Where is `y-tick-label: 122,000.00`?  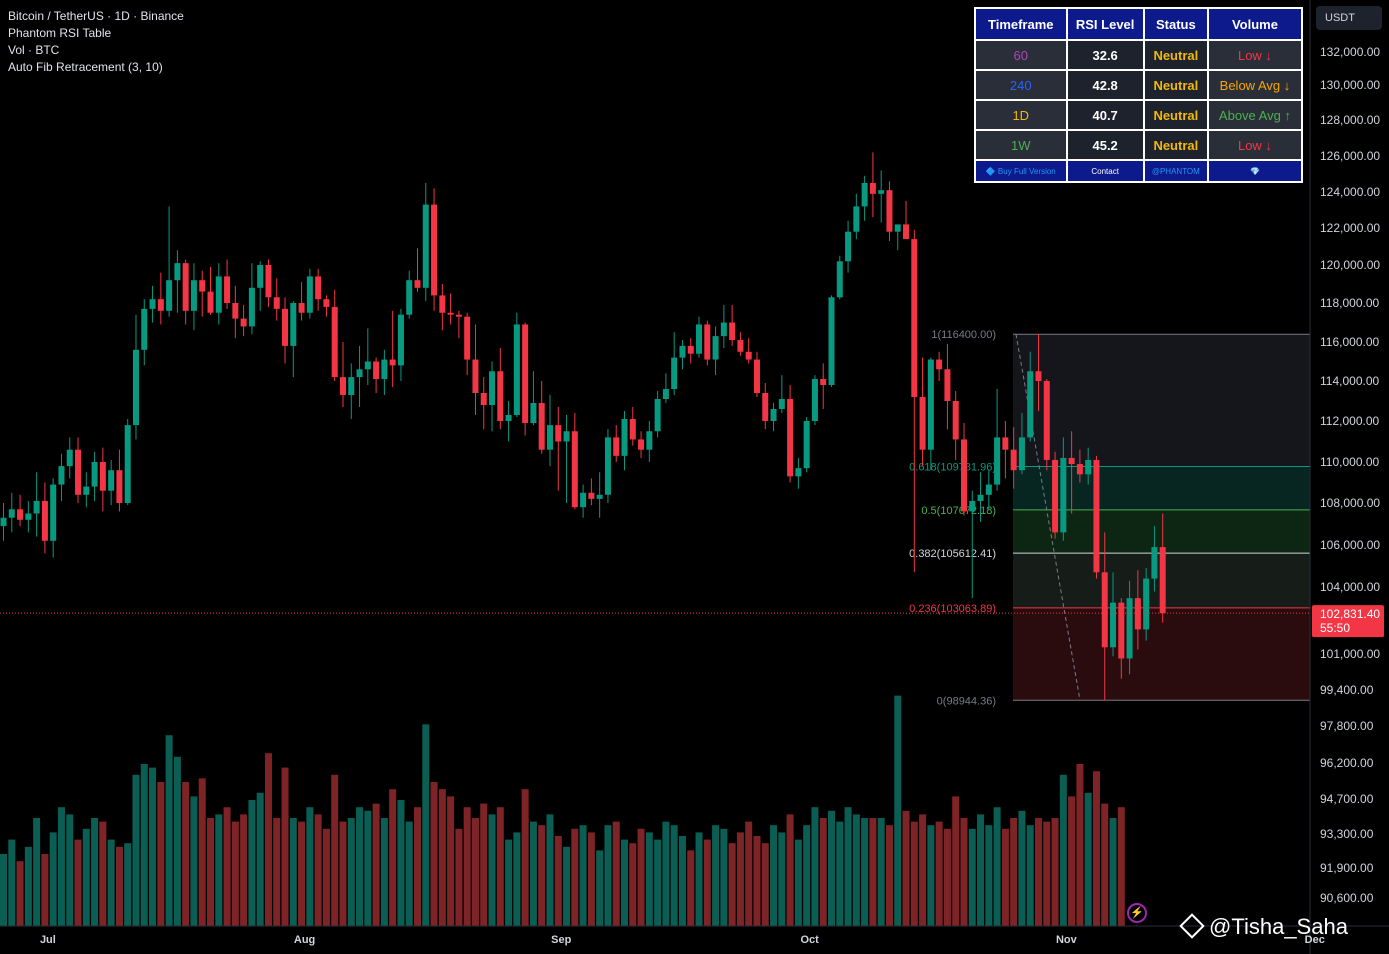
y-tick-label: 122,000.00 is located at coordinates (1350, 228).